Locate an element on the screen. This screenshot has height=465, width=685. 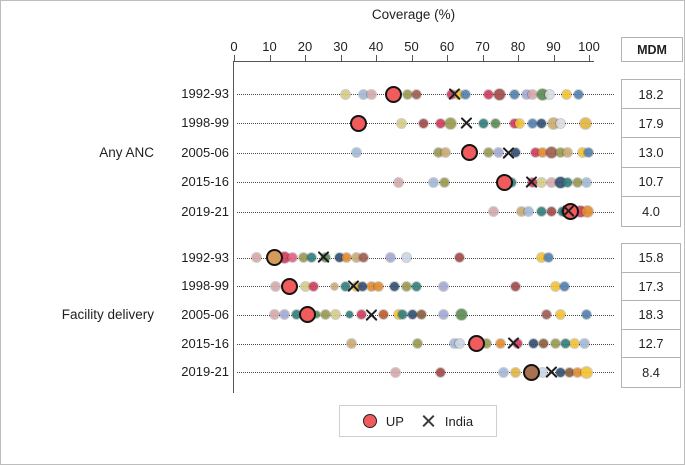
group-label-facility-delivery: Facility delivery is located at coordinates (107, 314).